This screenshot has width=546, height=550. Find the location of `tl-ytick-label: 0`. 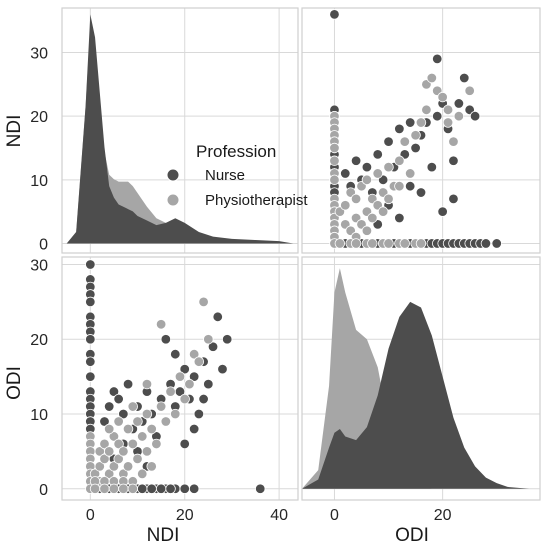

tl-ytick-label: 0 is located at coordinates (43, 244).